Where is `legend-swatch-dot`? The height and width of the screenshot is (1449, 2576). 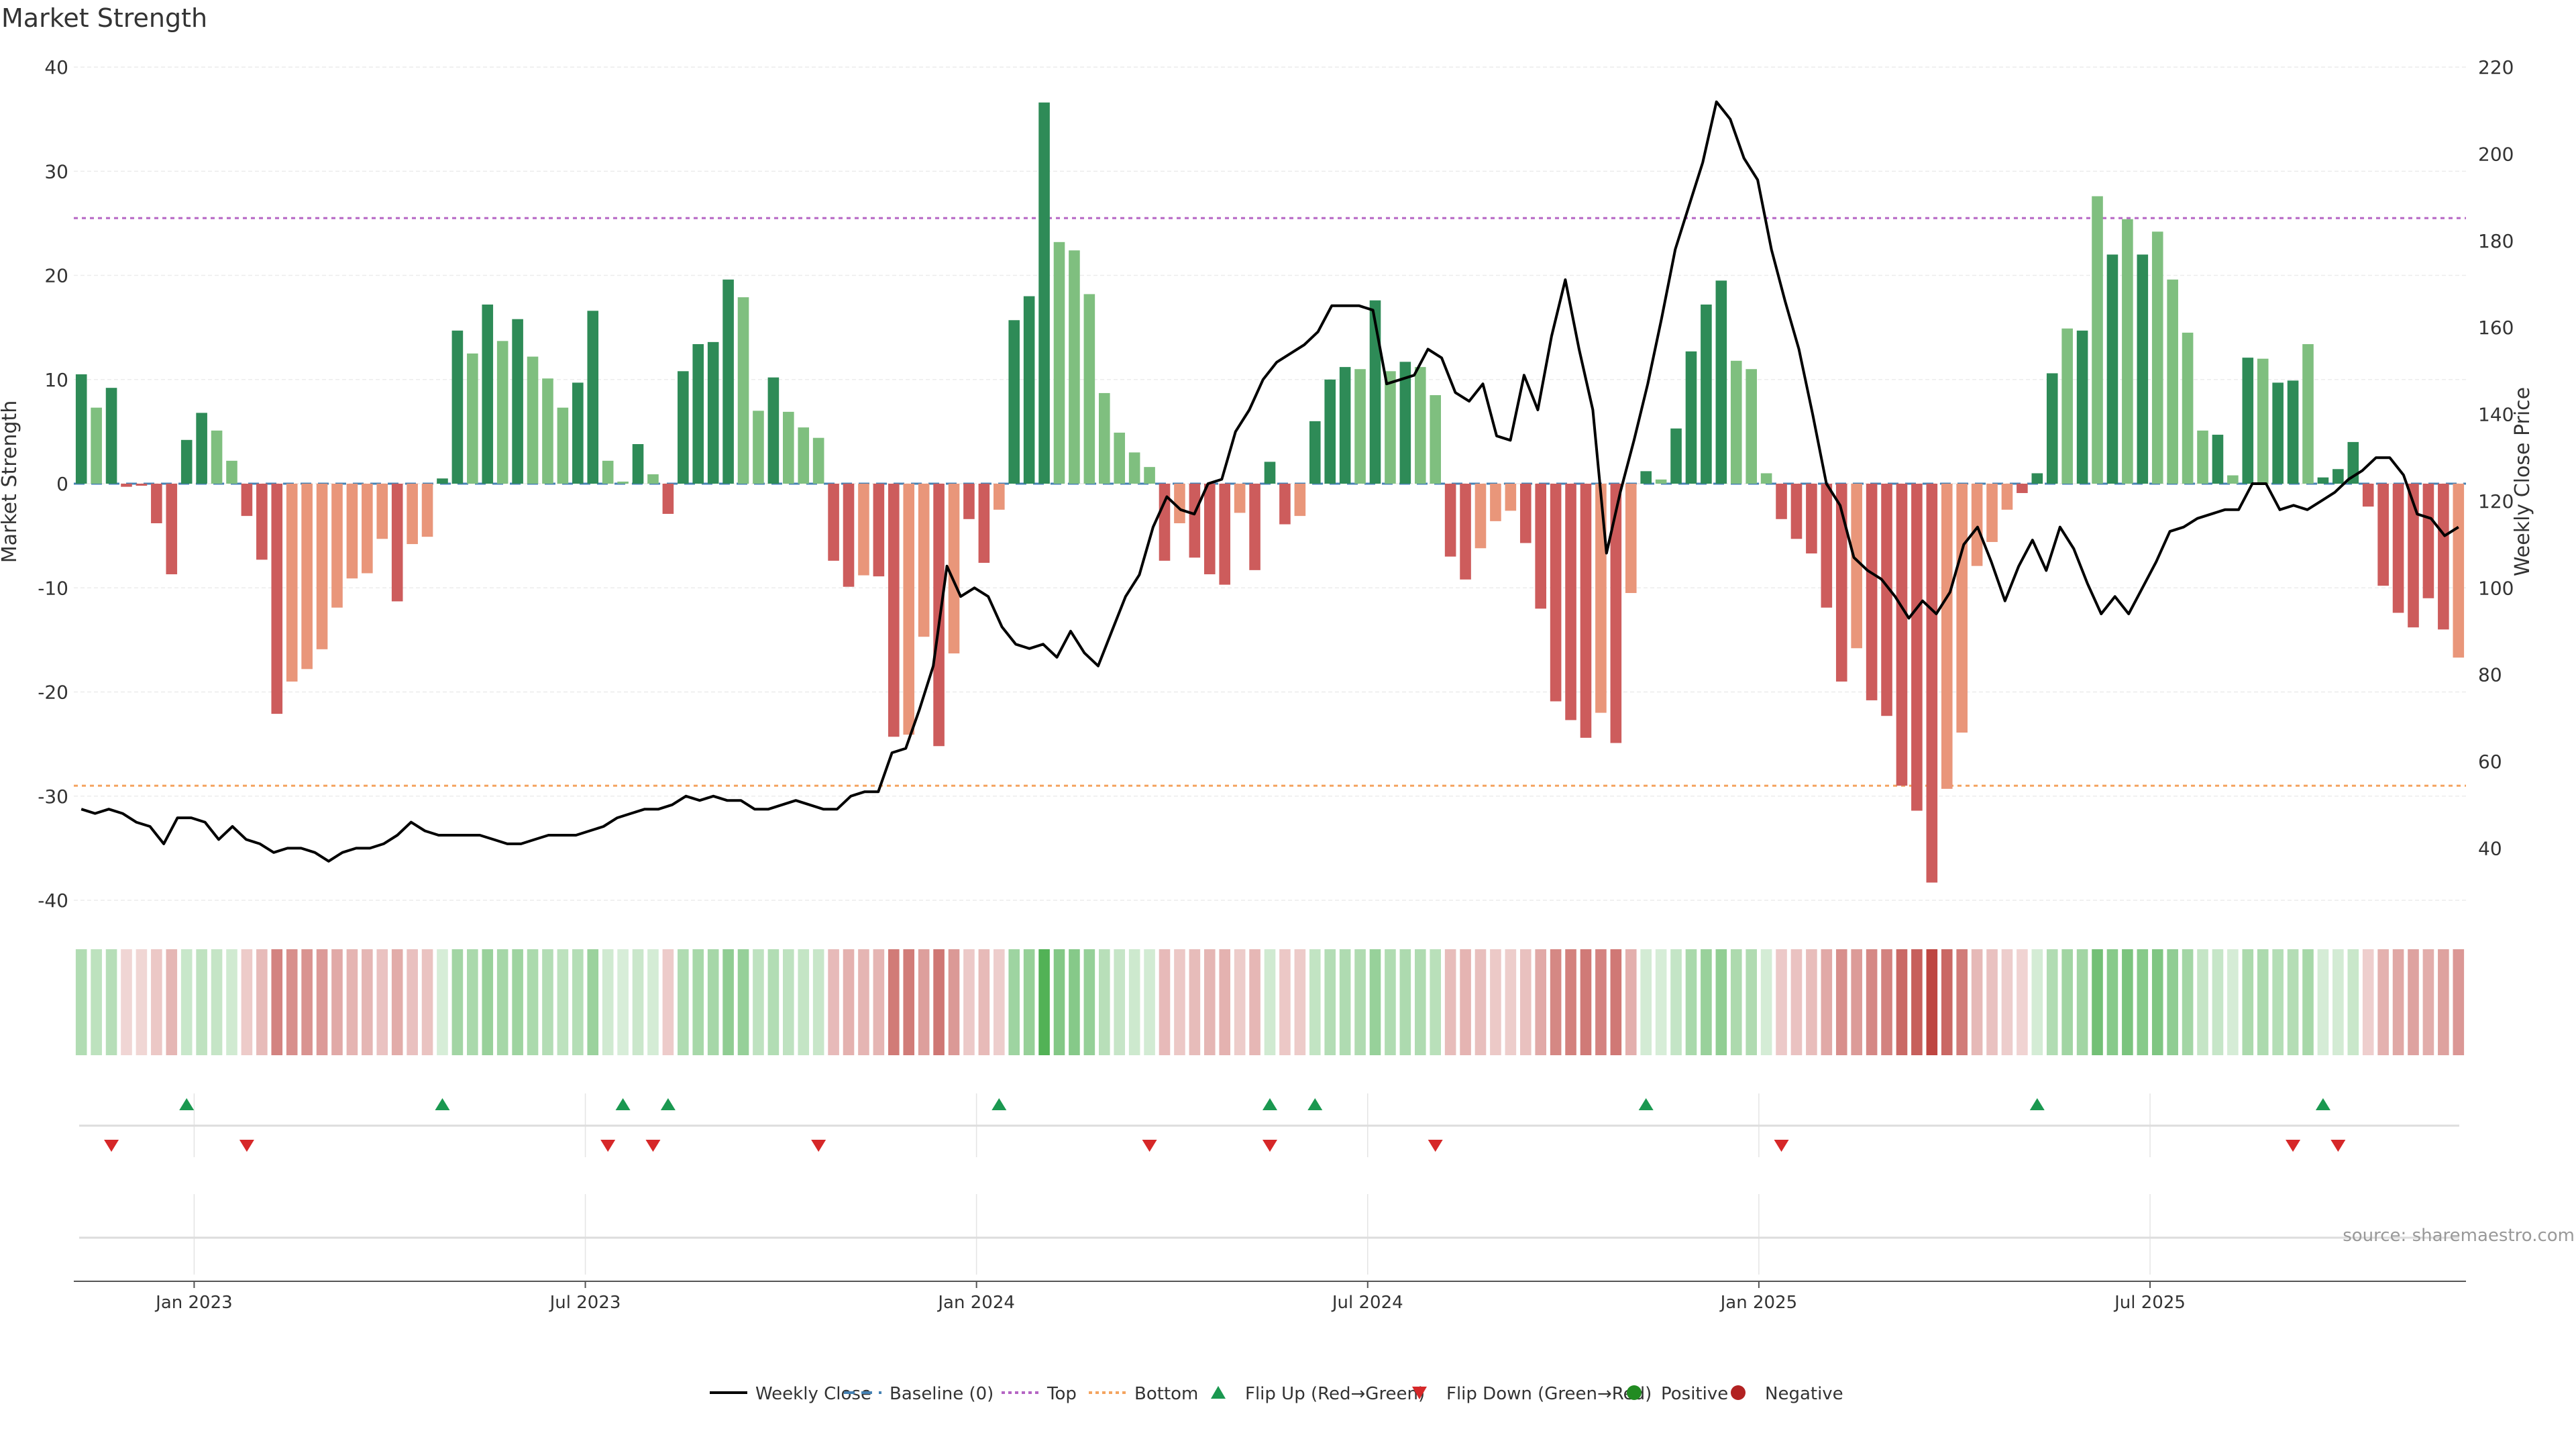 legend-swatch-dot is located at coordinates (1738, 1392).